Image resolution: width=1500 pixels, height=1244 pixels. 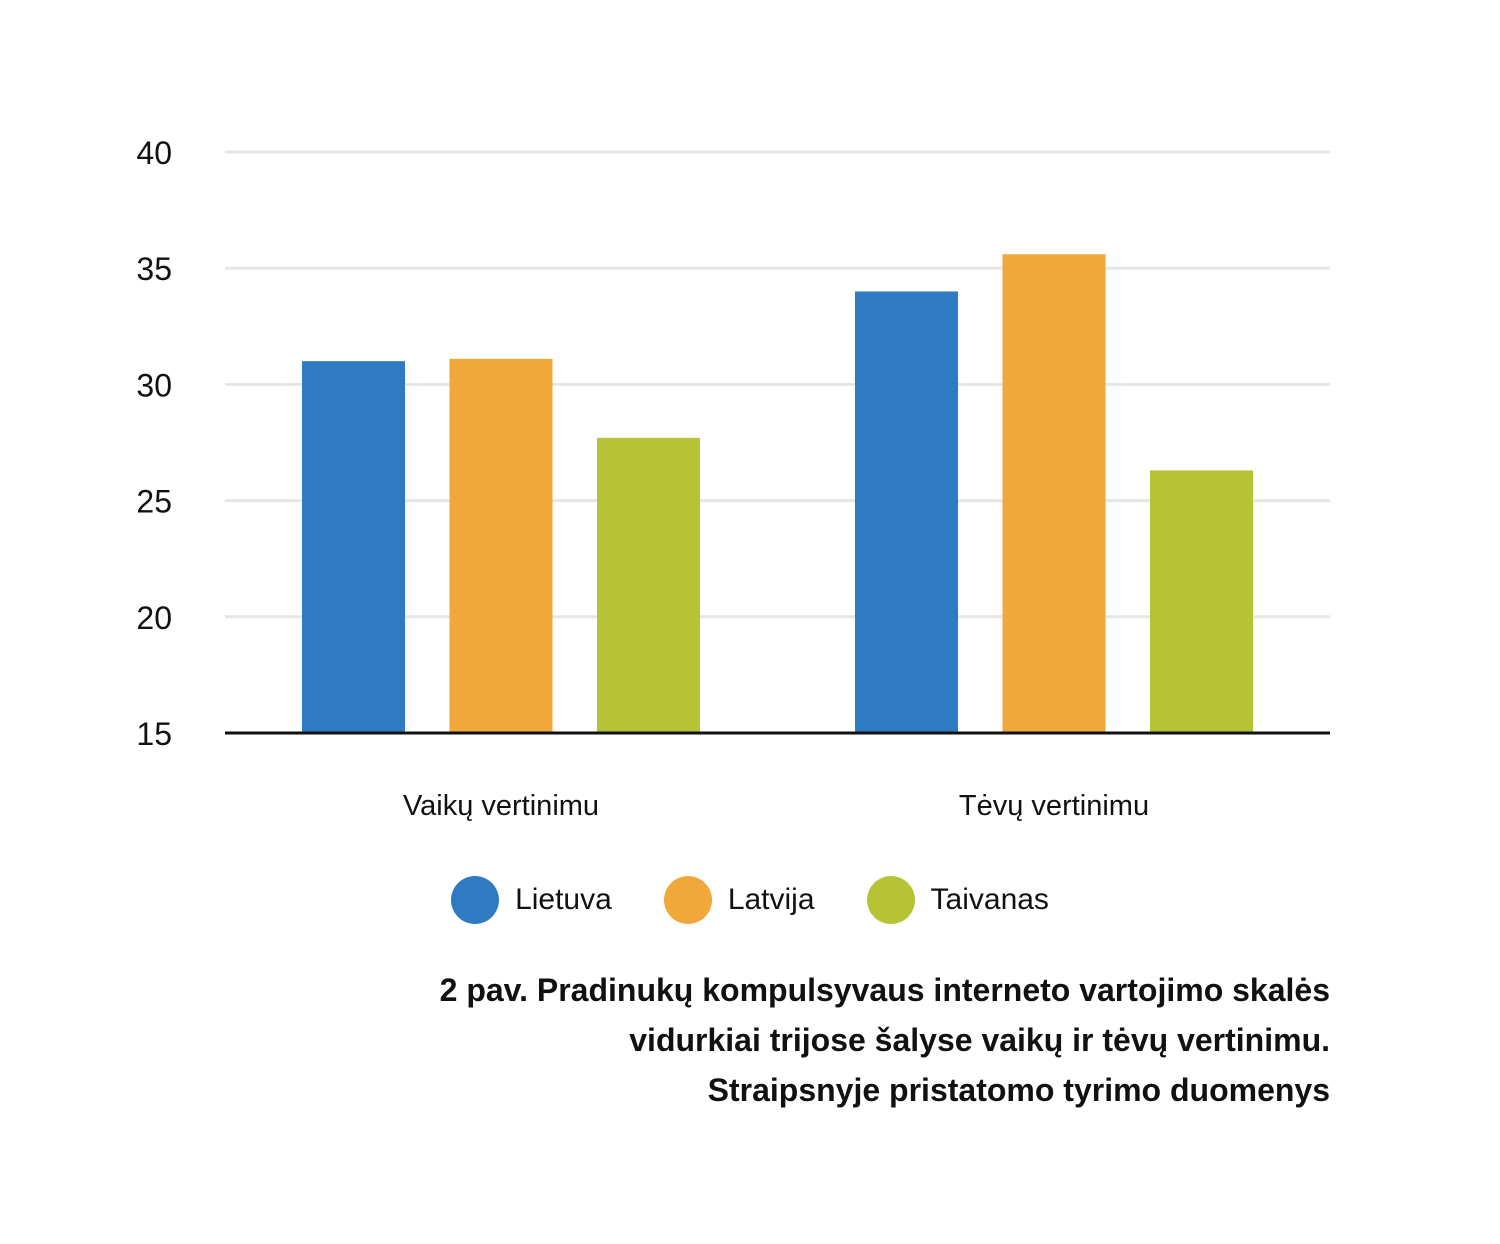 I want to click on legend-item-taivanas: Taivanas, so click(x=957, y=900).